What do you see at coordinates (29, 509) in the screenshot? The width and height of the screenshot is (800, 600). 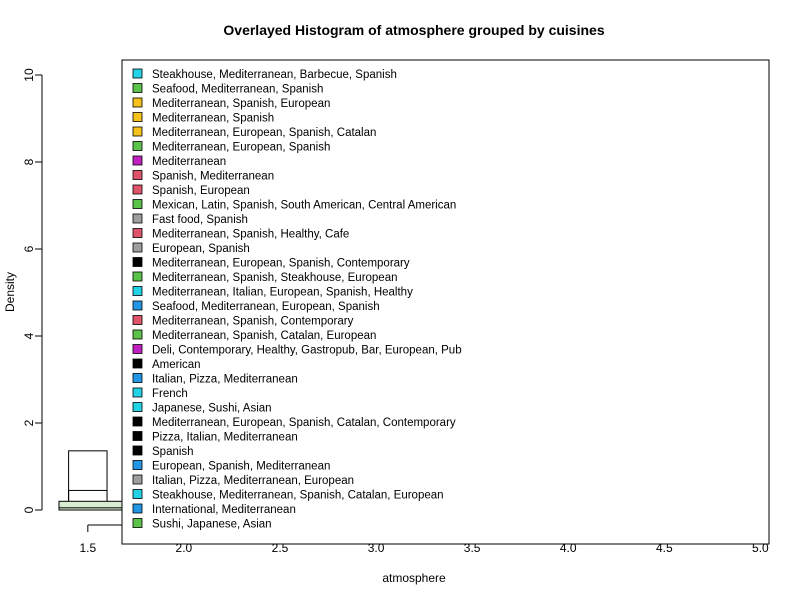 I see `y-tick-label: 0` at bounding box center [29, 509].